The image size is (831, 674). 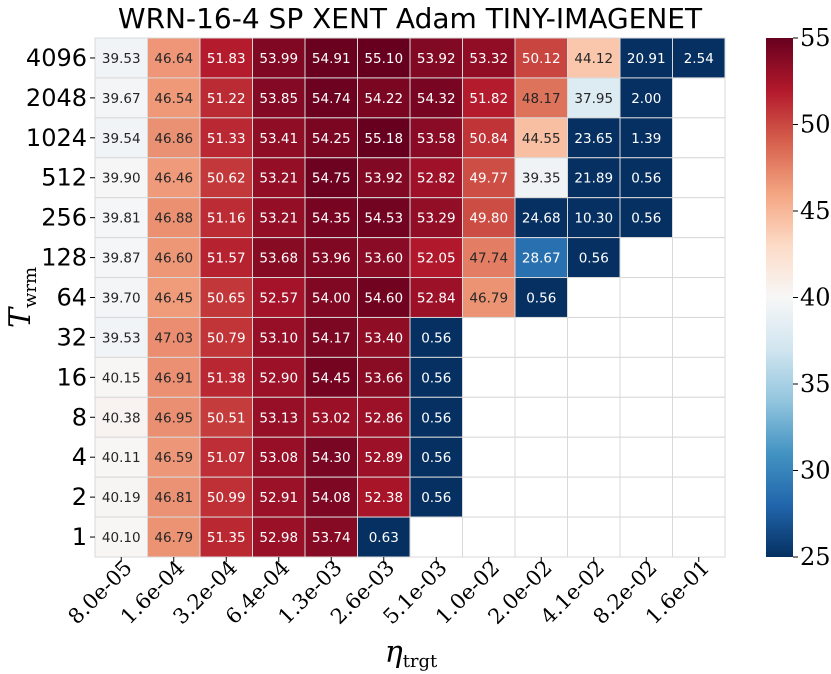 What do you see at coordinates (815, 471) in the screenshot?
I see `colorbar-tick-label: 30` at bounding box center [815, 471].